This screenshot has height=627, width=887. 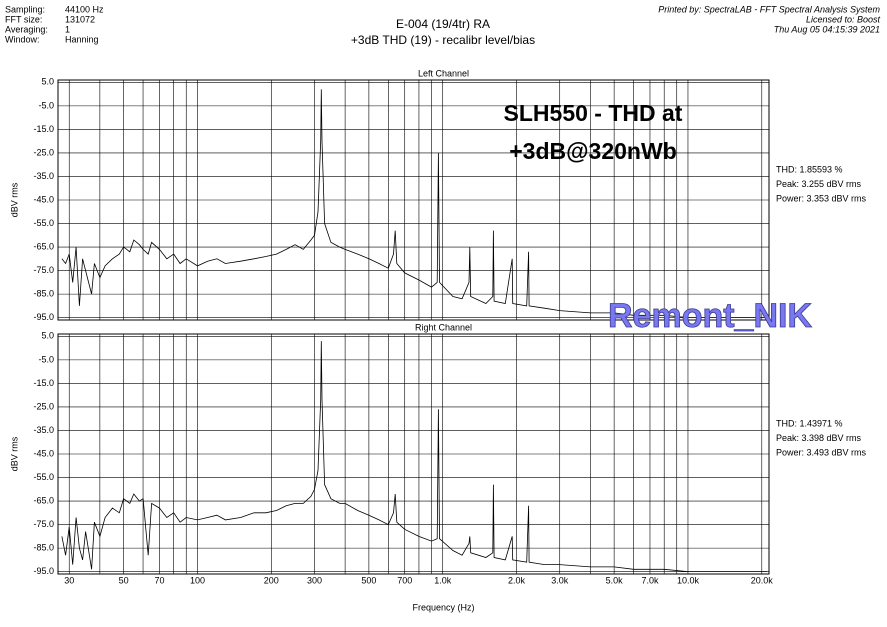 I want to click on chart-title: Left Channel, so click(x=443, y=73).